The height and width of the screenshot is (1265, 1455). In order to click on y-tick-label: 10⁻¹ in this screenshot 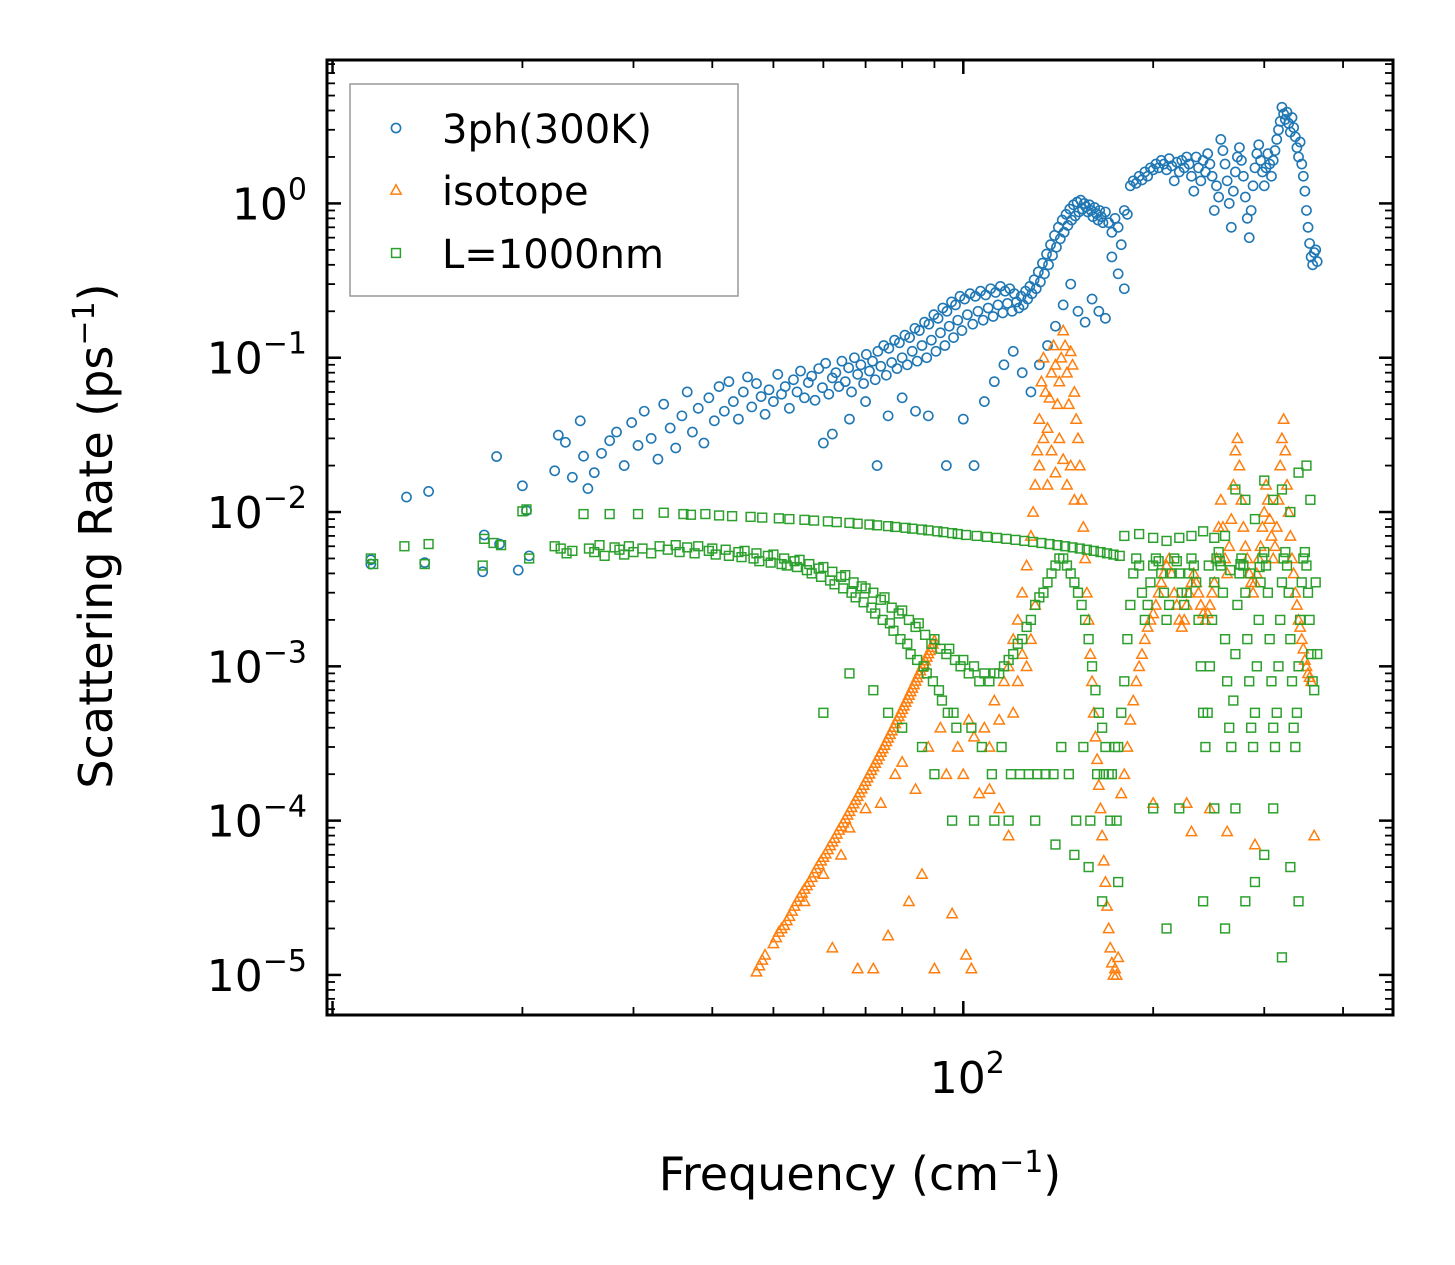, I will do `click(257, 356)`.